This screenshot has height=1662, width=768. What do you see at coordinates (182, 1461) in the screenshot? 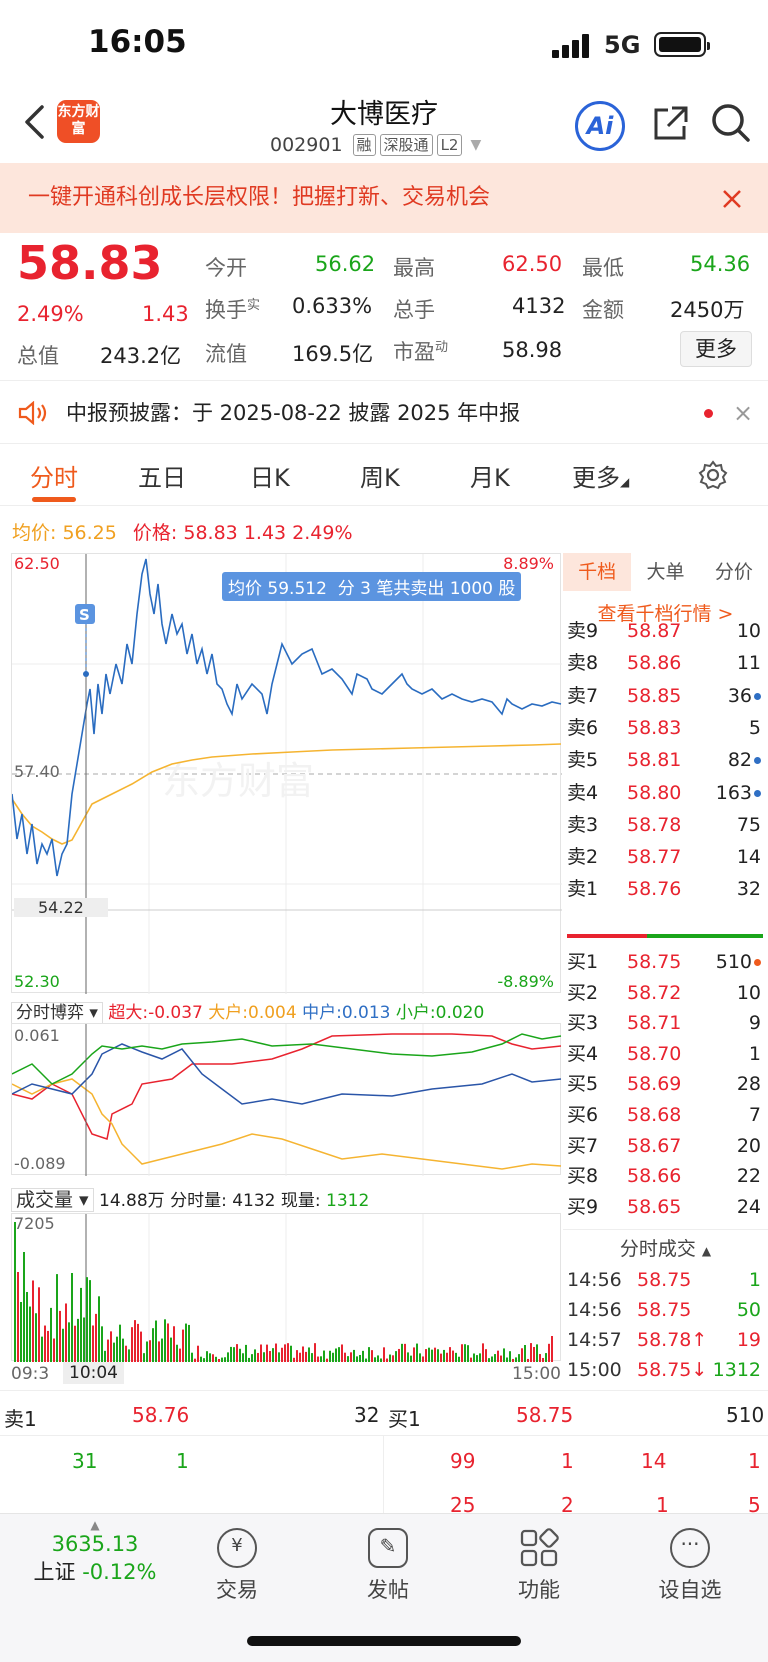
I see `queue-2: 1` at bounding box center [182, 1461].